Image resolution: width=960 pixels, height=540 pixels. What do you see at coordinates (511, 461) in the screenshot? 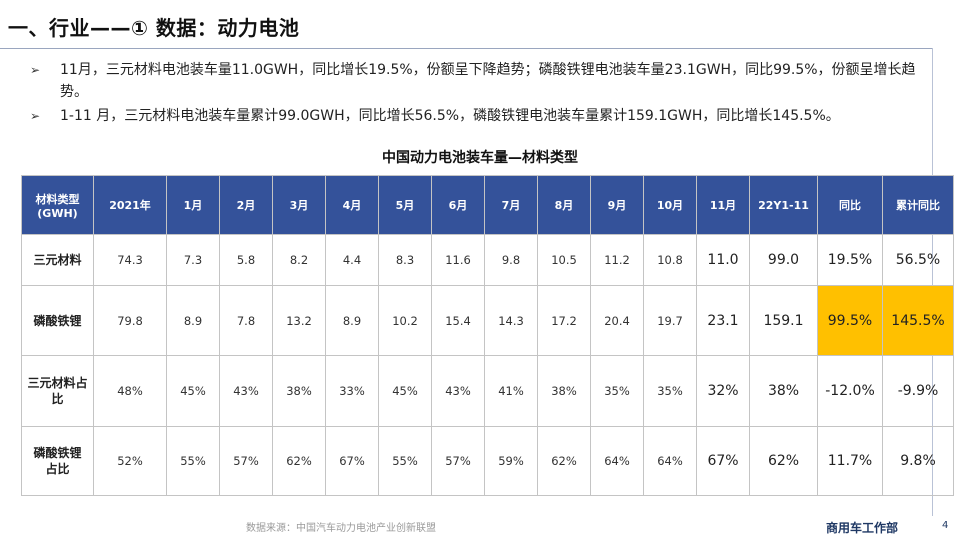
I see `table-cell: 59%` at bounding box center [511, 461].